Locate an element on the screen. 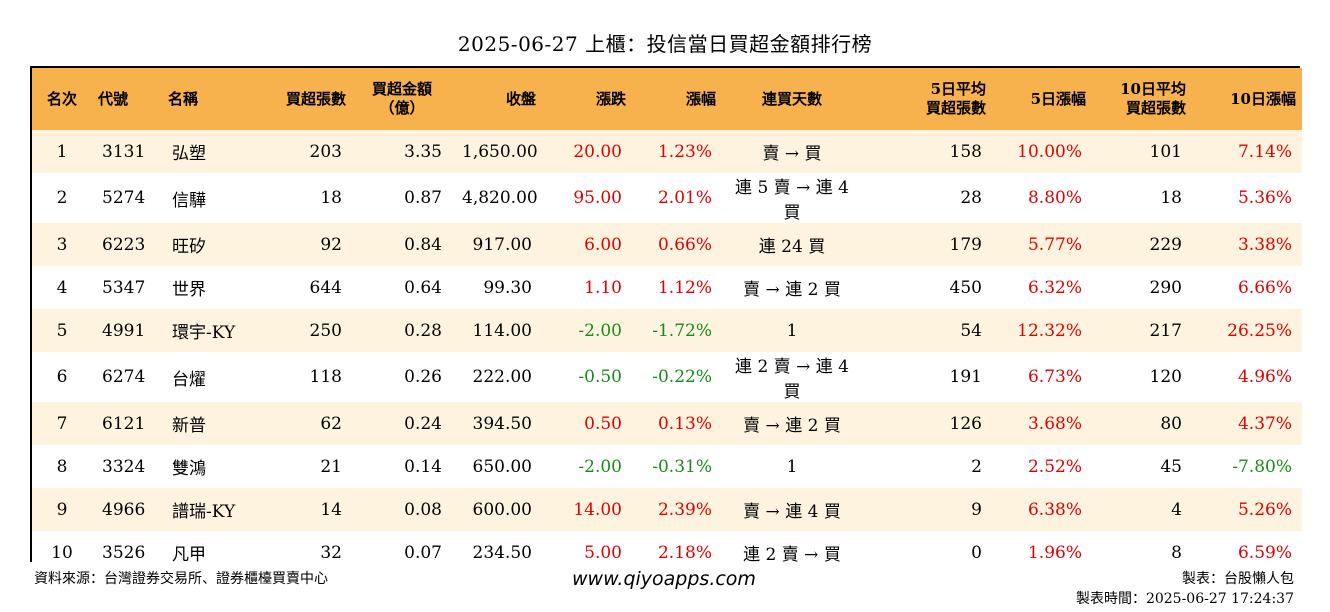  cell-buy-lots: 250 is located at coordinates (325, 330).